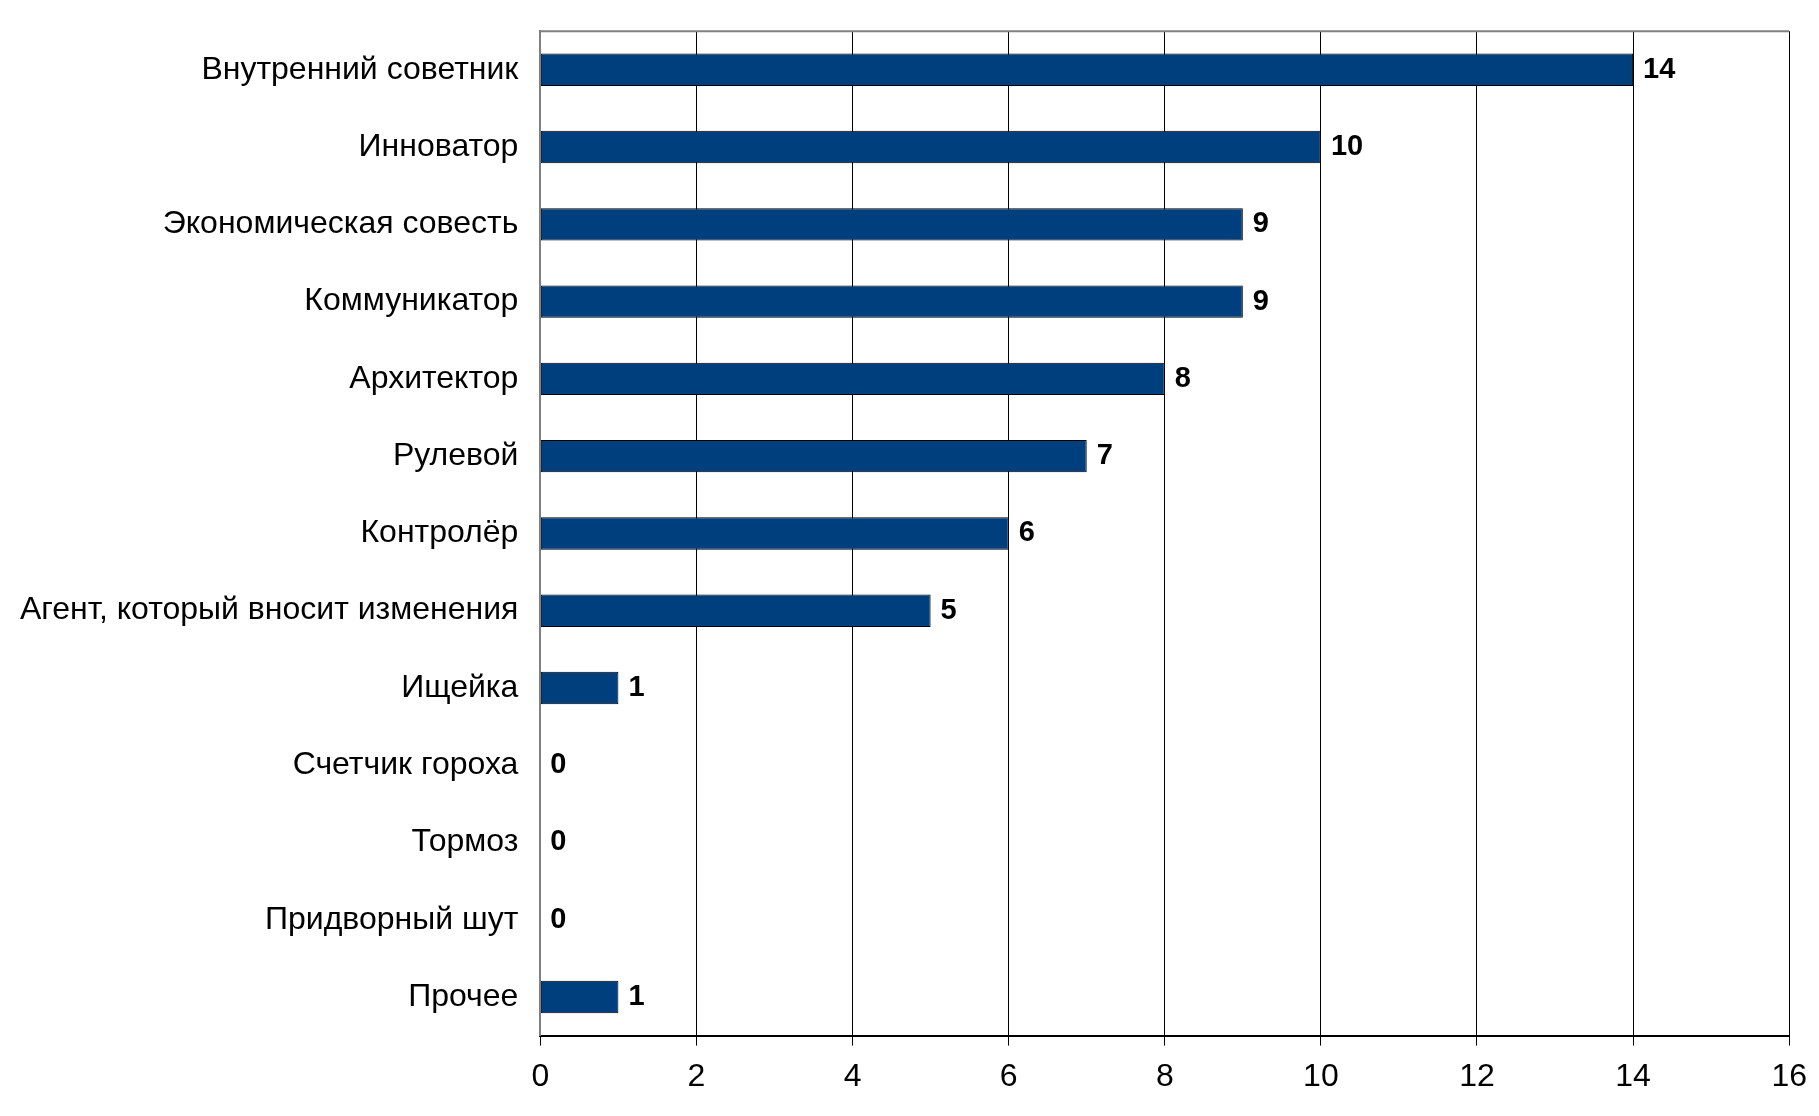 This screenshot has height=1116, width=1819. I want to click on x-tick-label: 2, so click(696, 1074).